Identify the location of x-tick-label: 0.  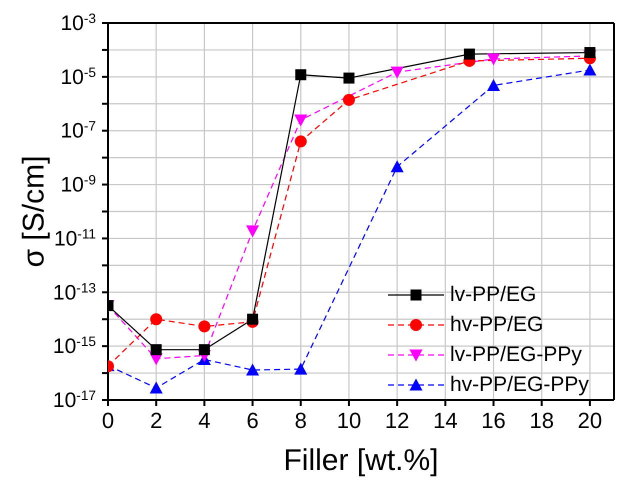
(108, 420).